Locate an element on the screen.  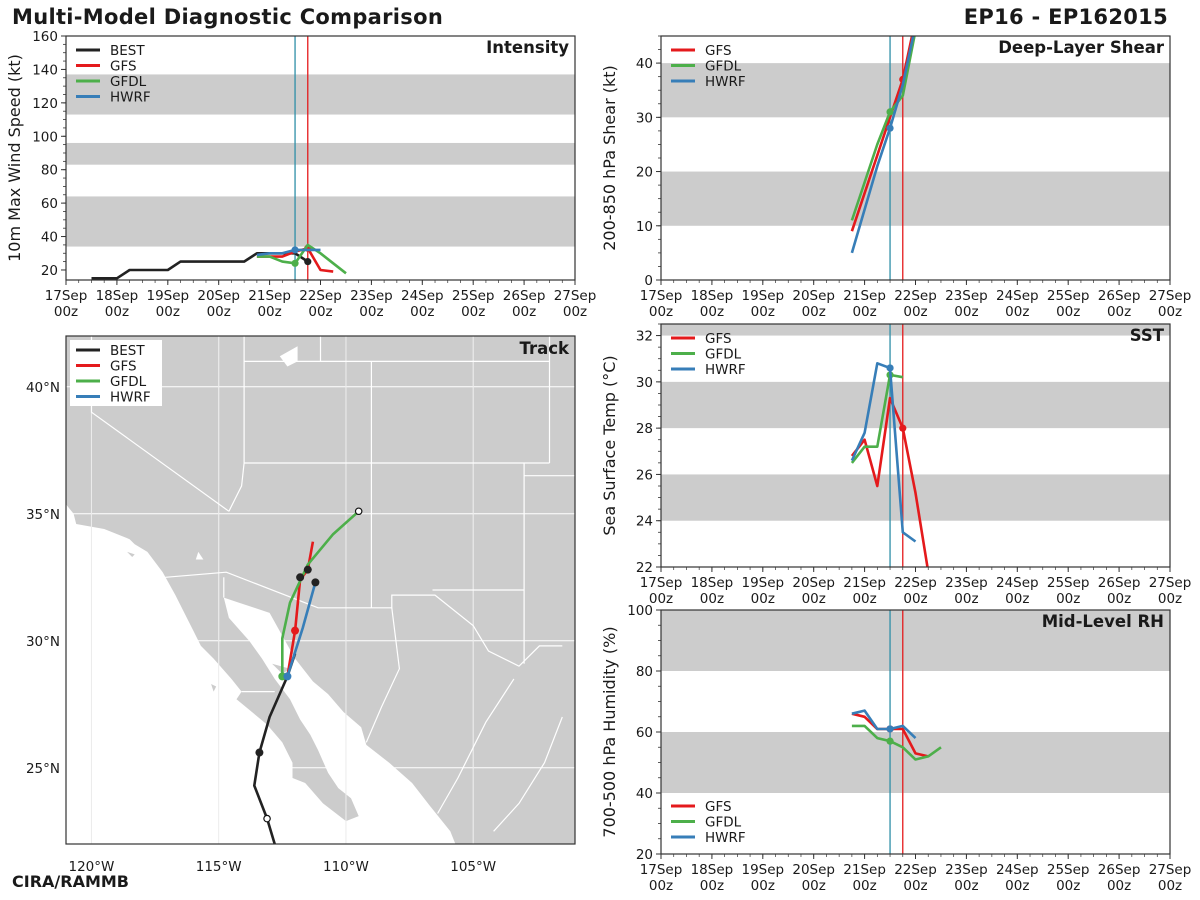
intensity-xtick-label-day: 17Sep is located at coordinates (66, 296).